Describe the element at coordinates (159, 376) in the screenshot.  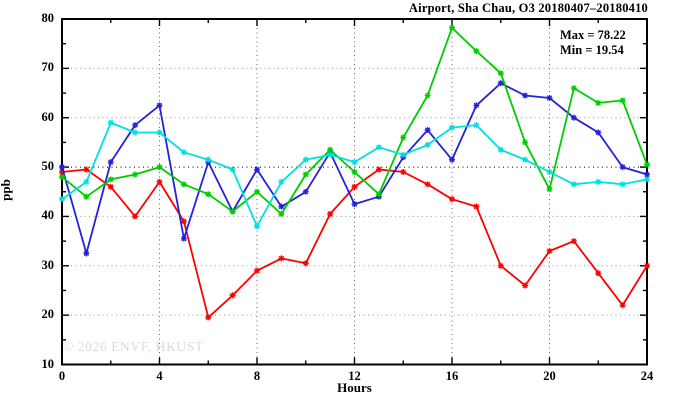
I see `x-tick-label-4: 4` at that location.